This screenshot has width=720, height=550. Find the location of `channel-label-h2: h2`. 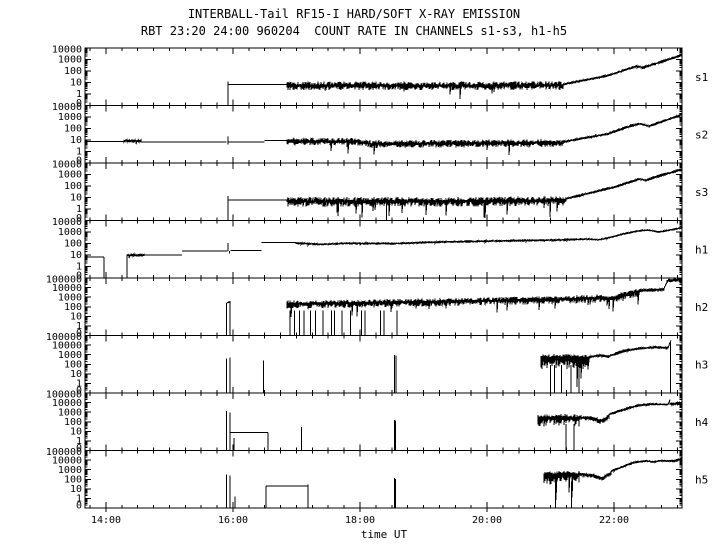

channel-label-h2: h2 is located at coordinates (701, 307).